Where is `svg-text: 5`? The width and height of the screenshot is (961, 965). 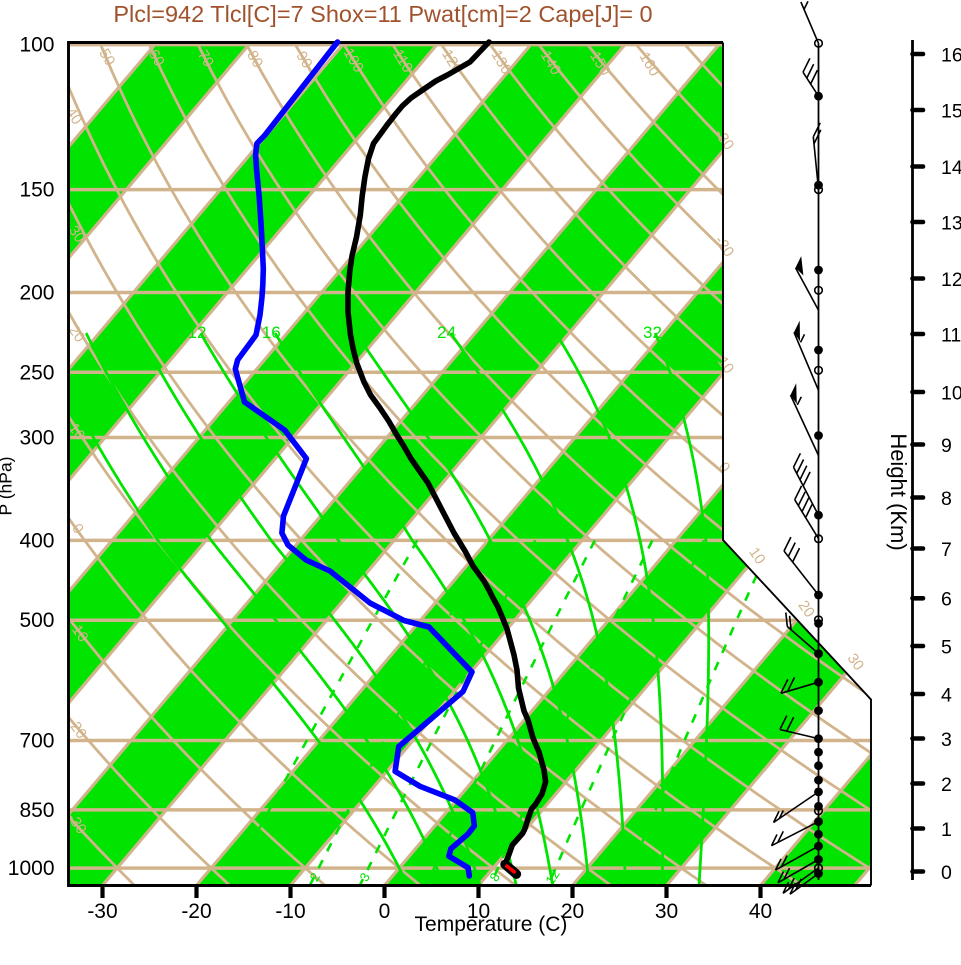 svg-text: 5 is located at coordinates (946, 647).